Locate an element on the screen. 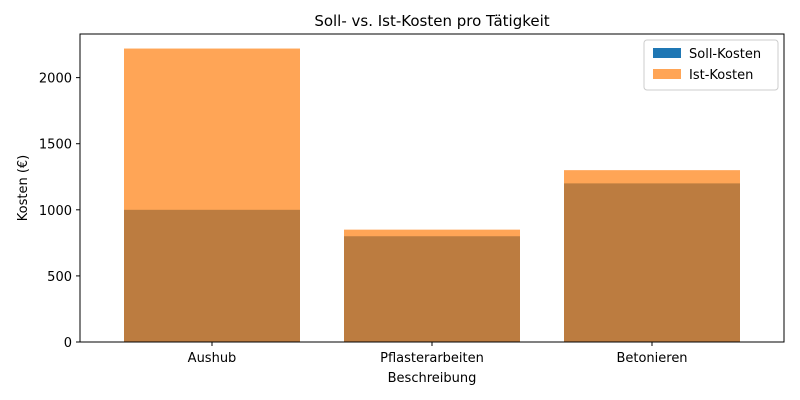  x-axis: Aushub Pflasterarbeiten Betonieren is located at coordinates (438, 354).